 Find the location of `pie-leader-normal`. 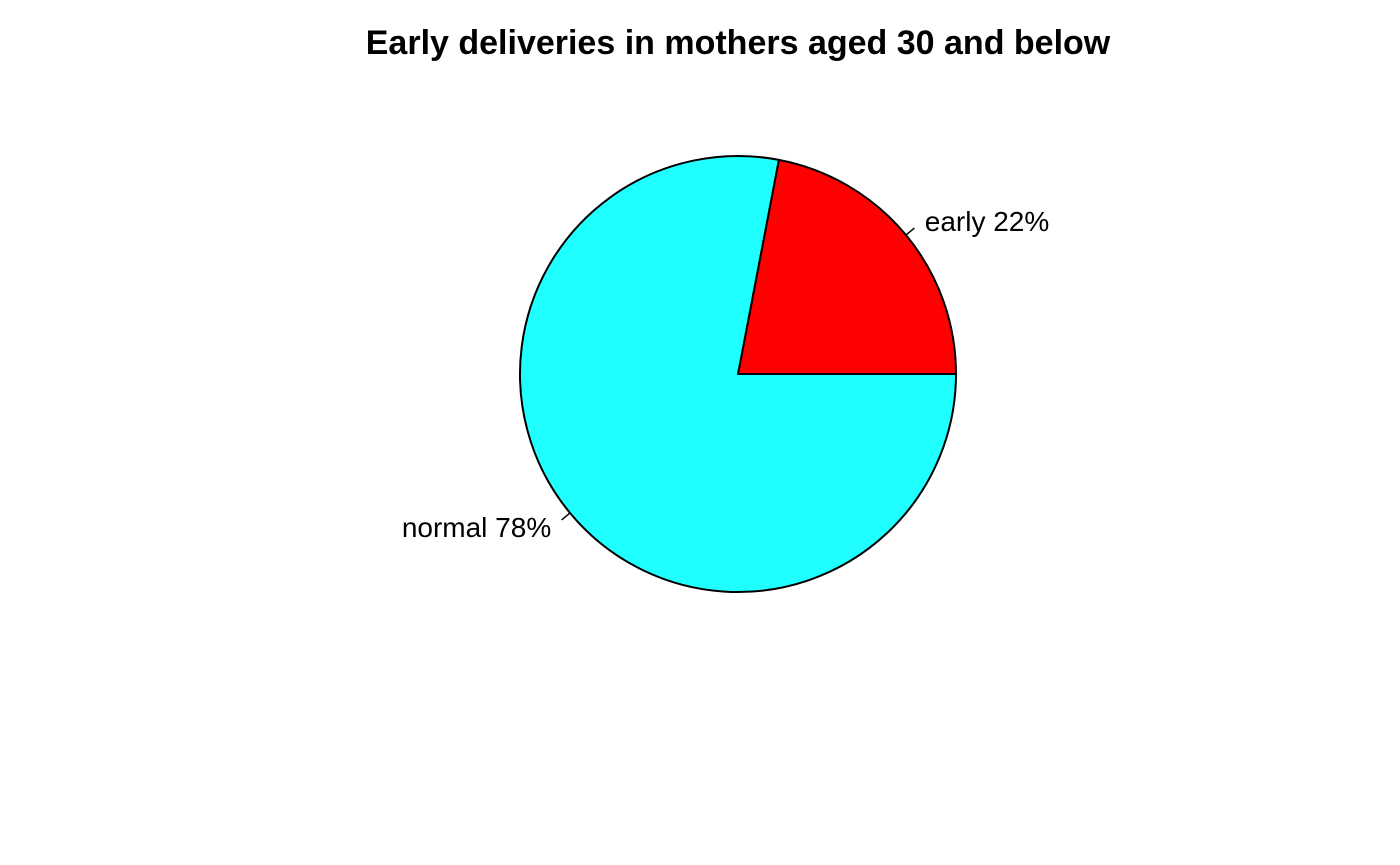

pie-leader-normal is located at coordinates (566, 516).